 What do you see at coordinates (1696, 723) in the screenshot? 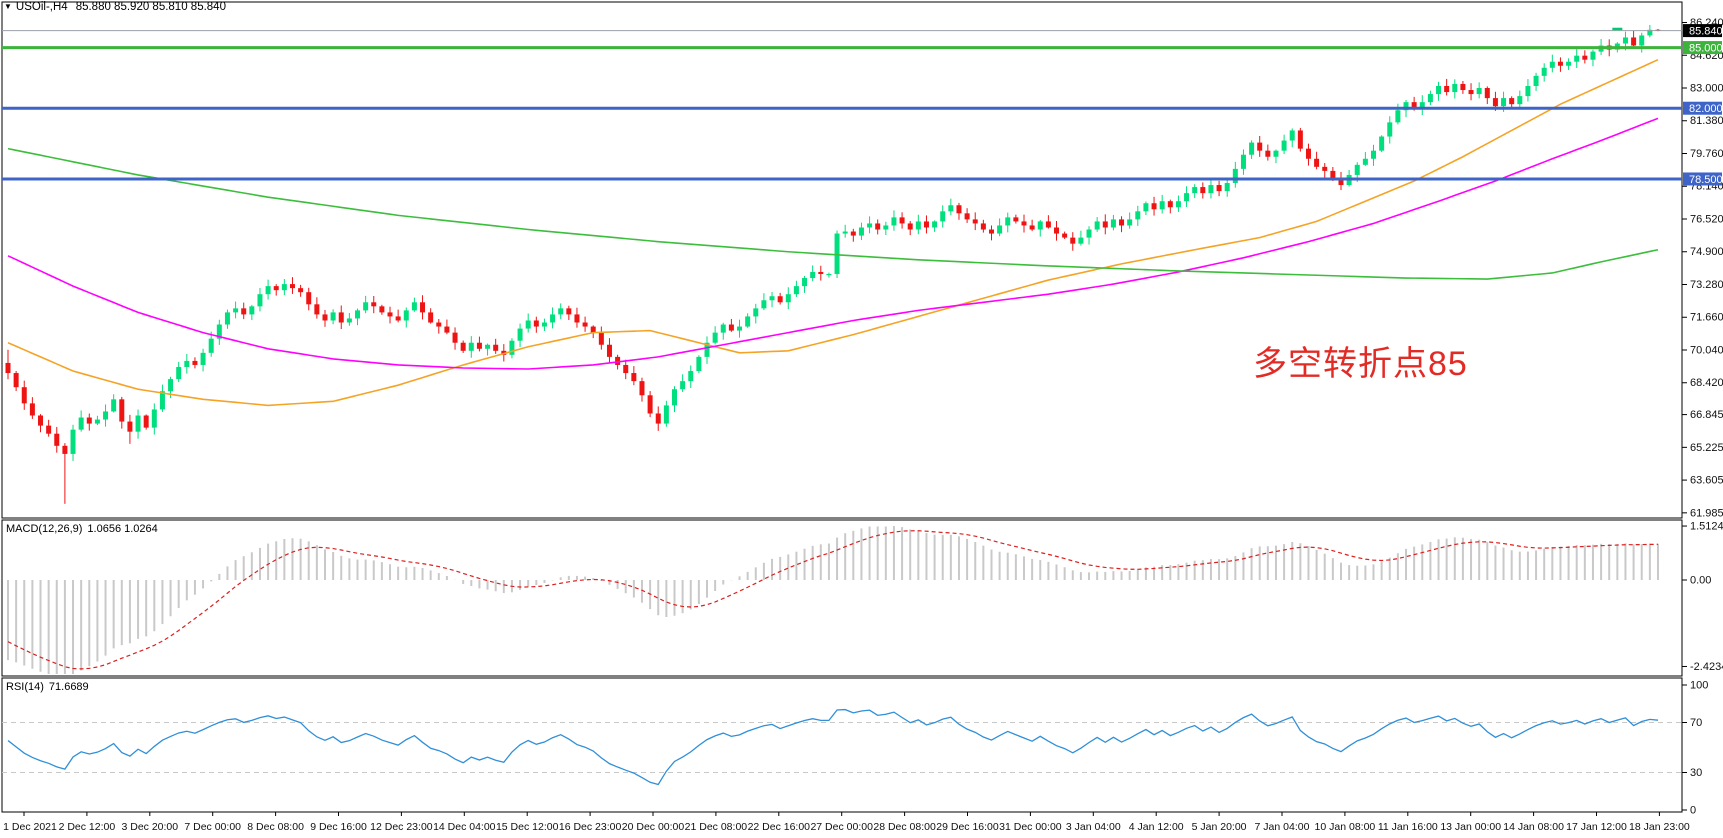
I see `svg-text: 70` at bounding box center [1696, 723].